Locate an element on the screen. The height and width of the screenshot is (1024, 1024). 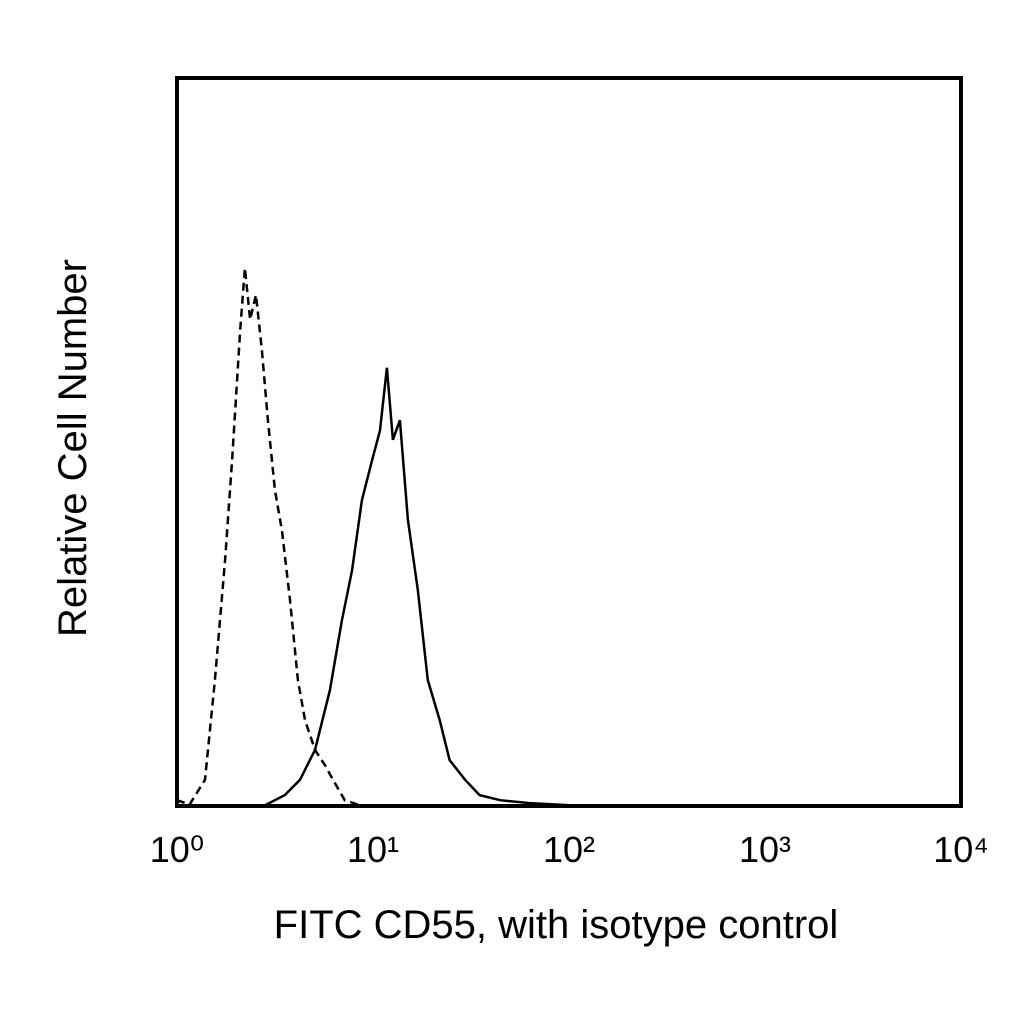
x-tick-label: 10¹ is located at coordinates (373, 849).